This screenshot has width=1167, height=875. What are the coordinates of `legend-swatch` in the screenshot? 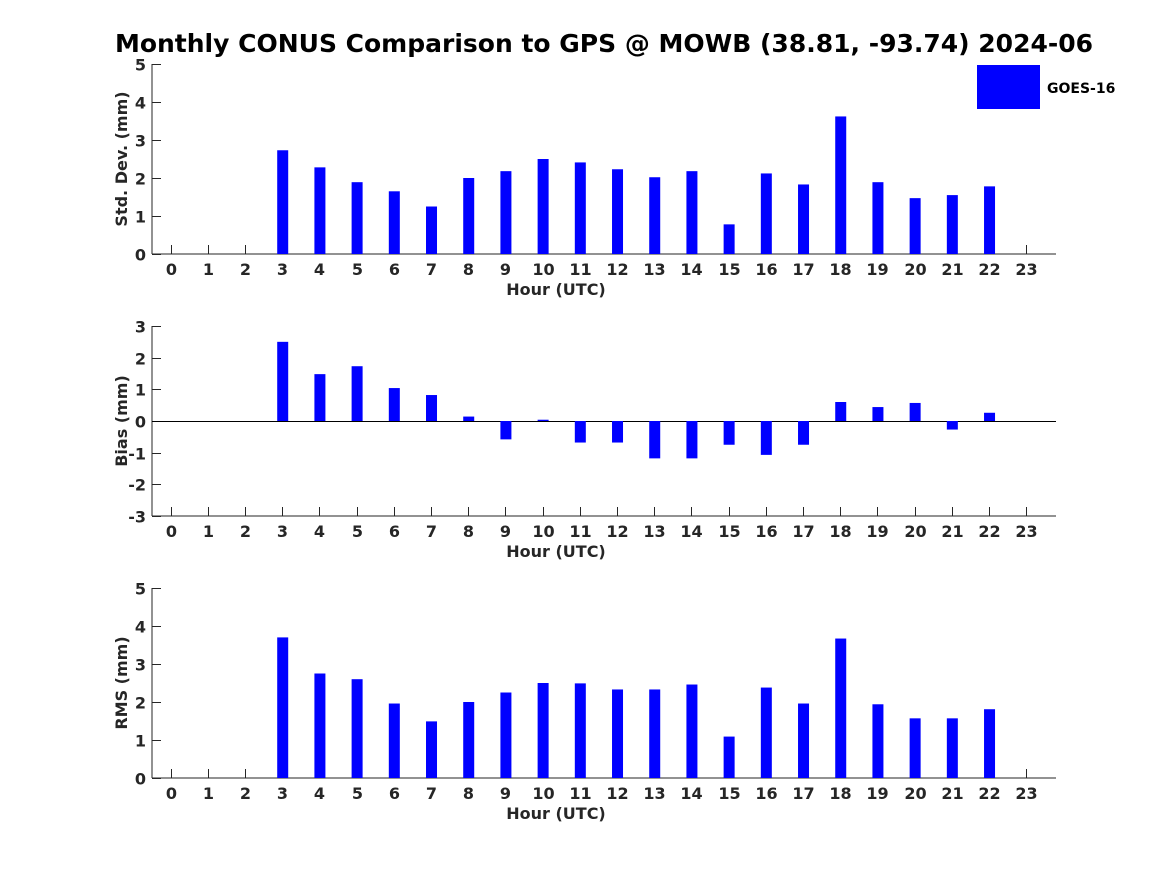 It's located at (1008, 87).